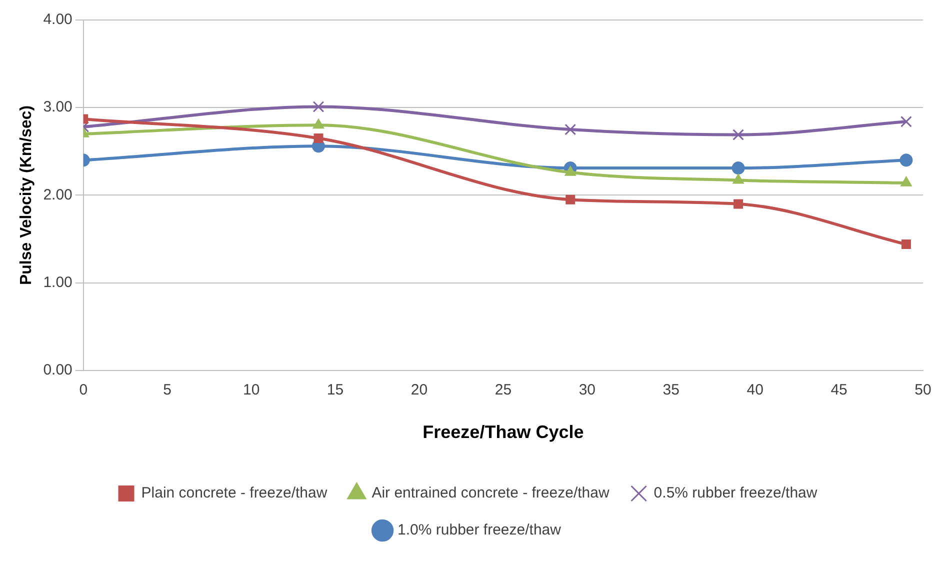 The image size is (947, 561). Describe the element at coordinates (736, 493) in the screenshot. I see `legend-label: 0.5% rubber freeze/thaw` at that location.